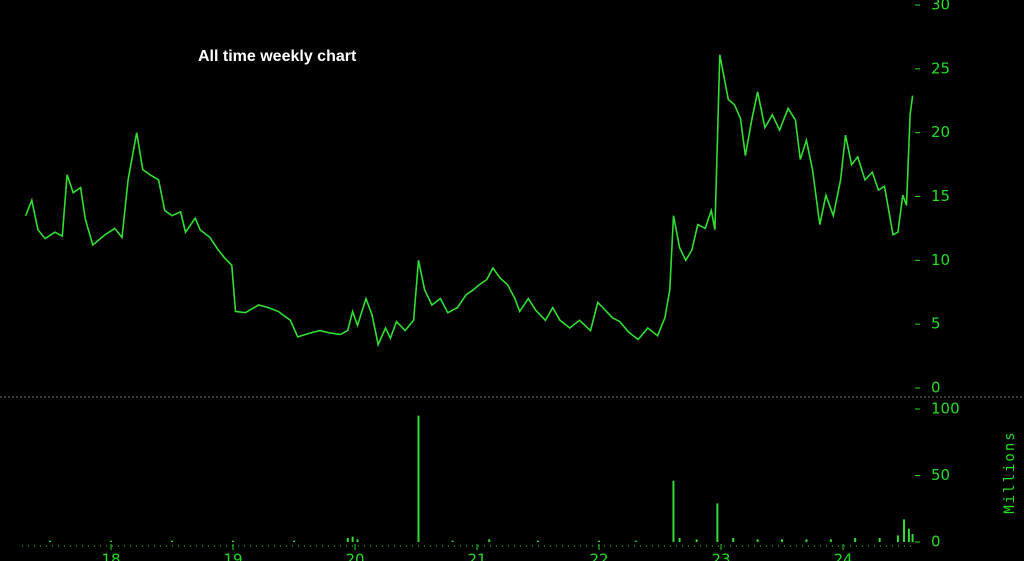  What do you see at coordinates (476, 556) in the screenshot?
I see `x-tick-label: 21` at bounding box center [476, 556].